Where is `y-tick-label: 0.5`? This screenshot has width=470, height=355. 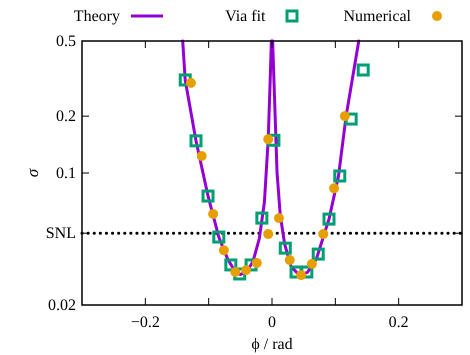
y-tick-label: 0.5 is located at coordinates (66, 41).